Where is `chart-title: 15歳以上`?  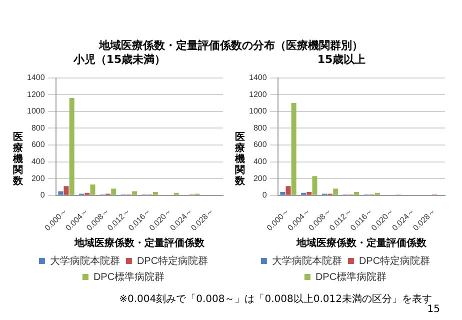 chart-title: 15歳以上 is located at coordinates (341, 59).